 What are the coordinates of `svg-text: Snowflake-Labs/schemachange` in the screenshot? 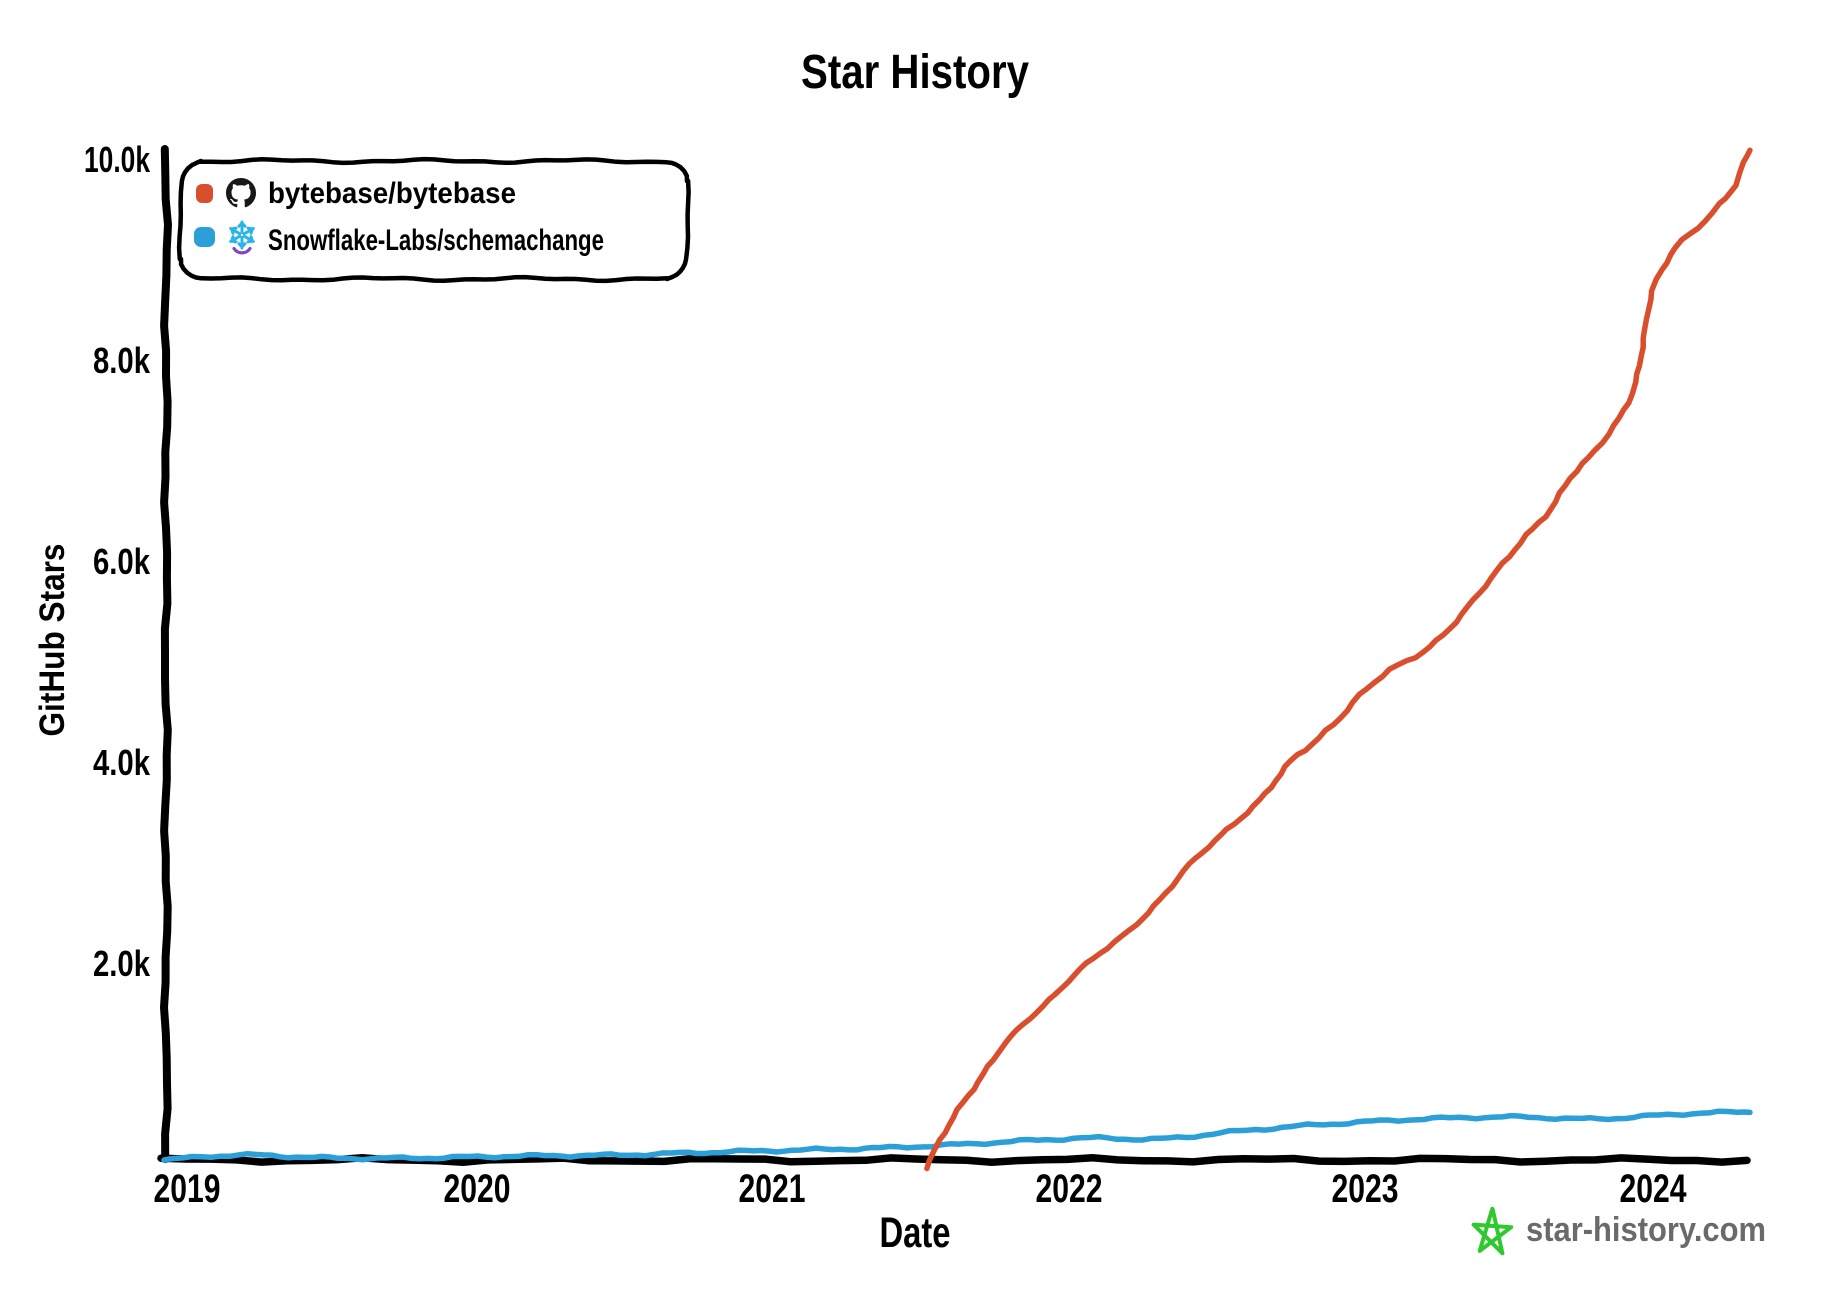 It's located at (436, 240).